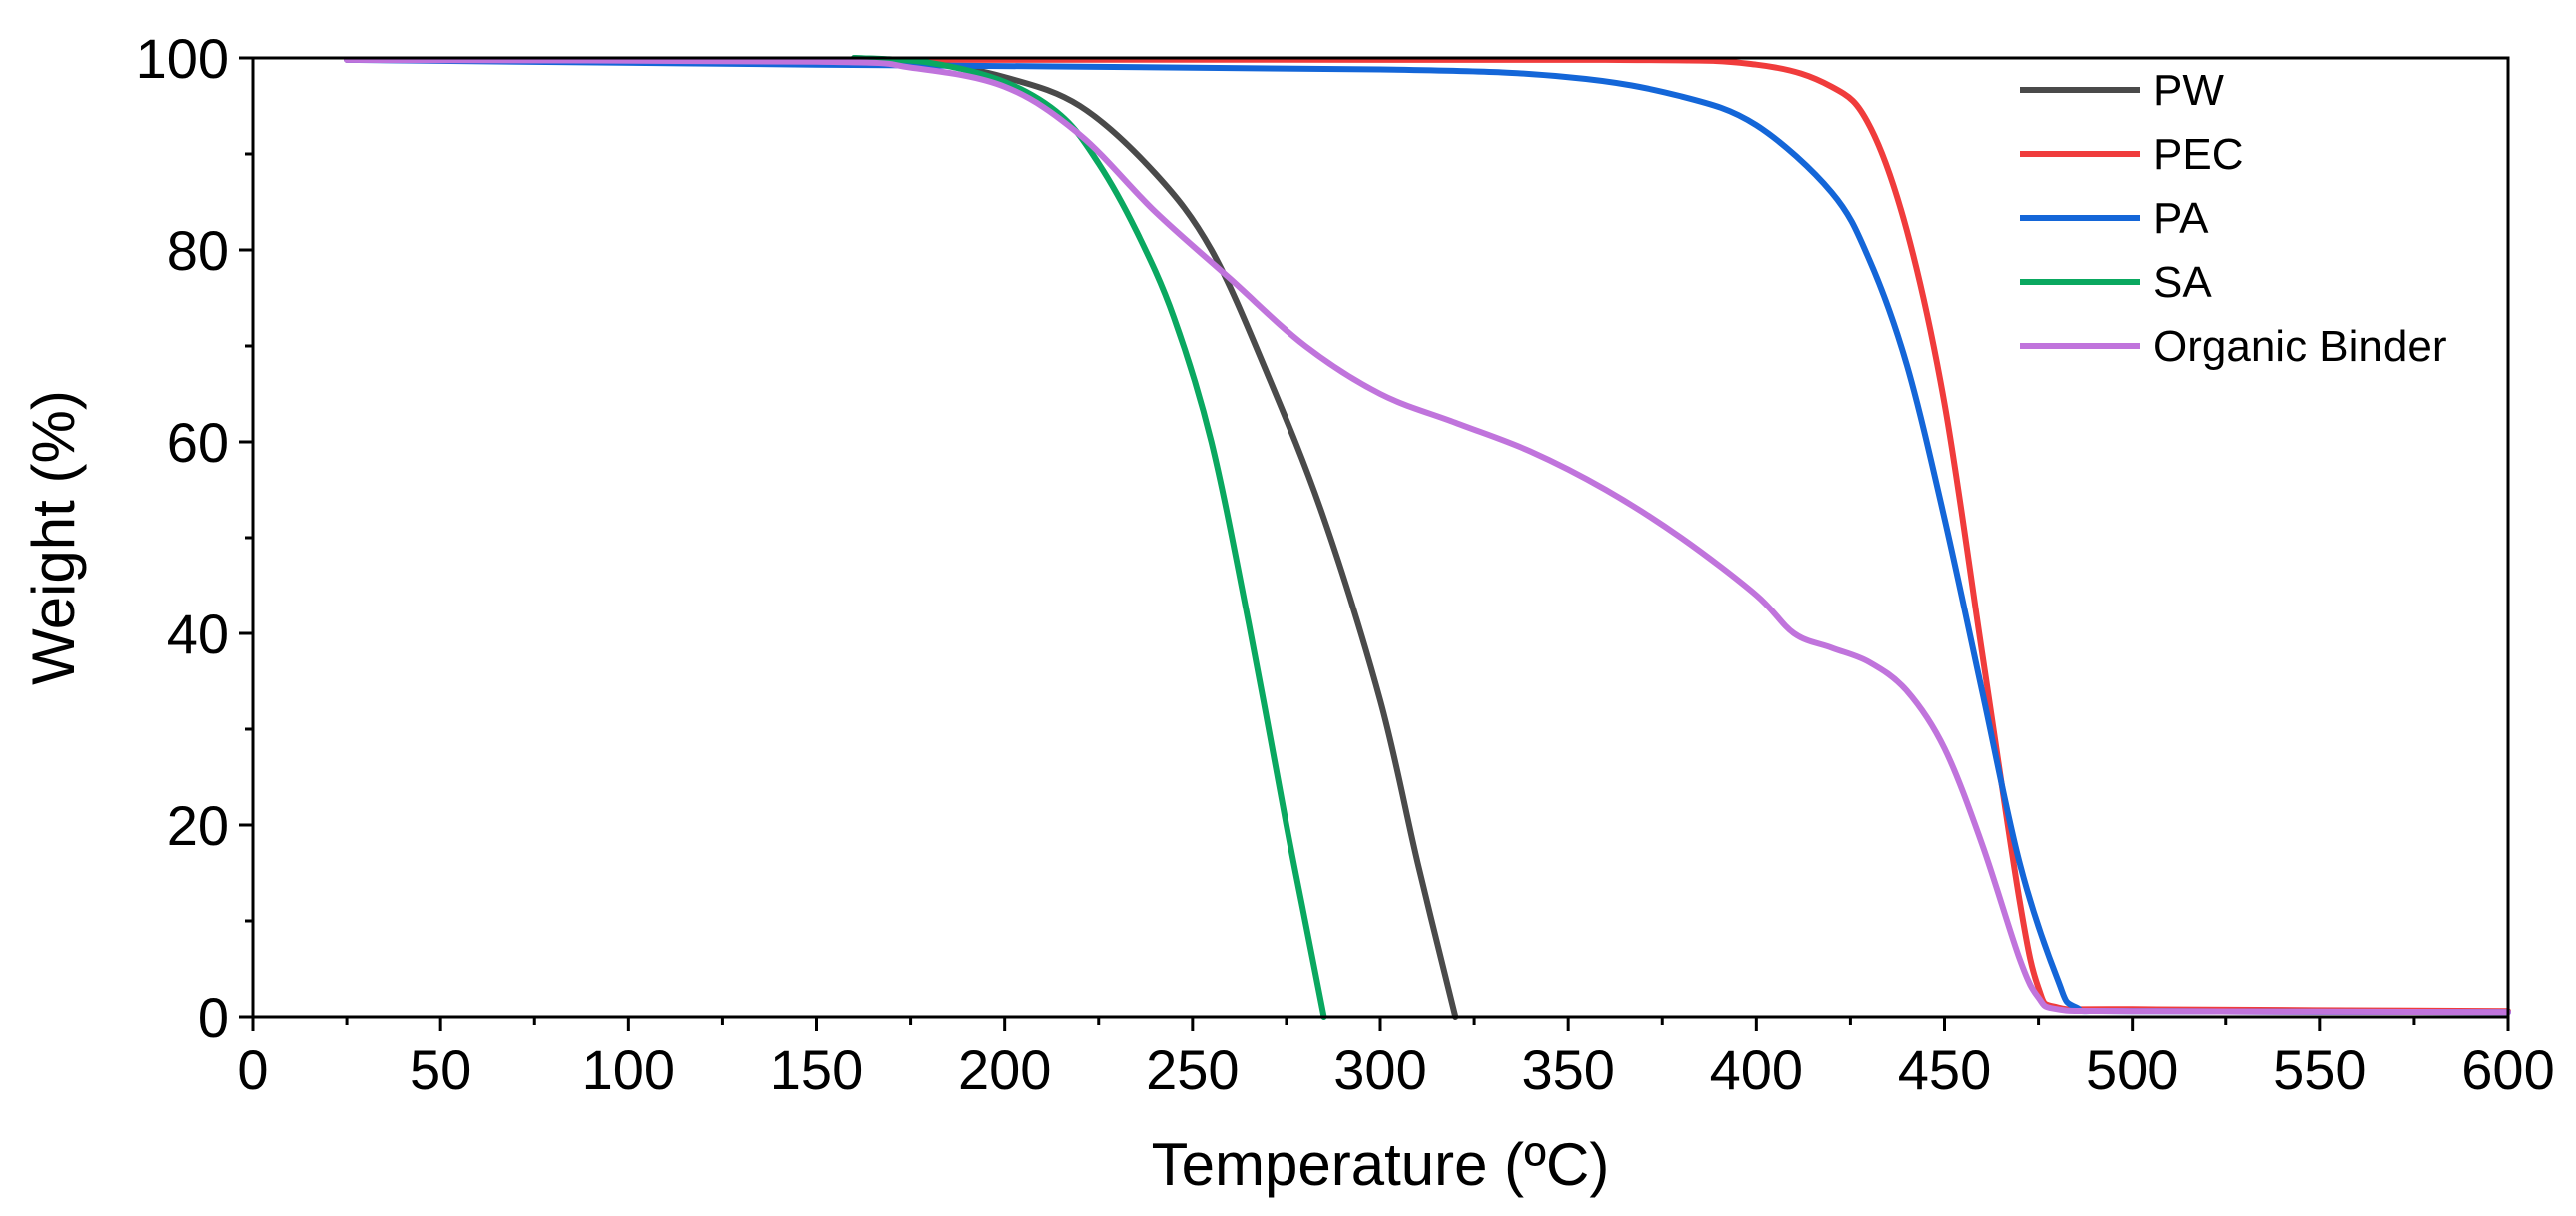 The height and width of the screenshot is (1216, 2576). I want to click on x-tick-label: 300, so click(1380, 1069).